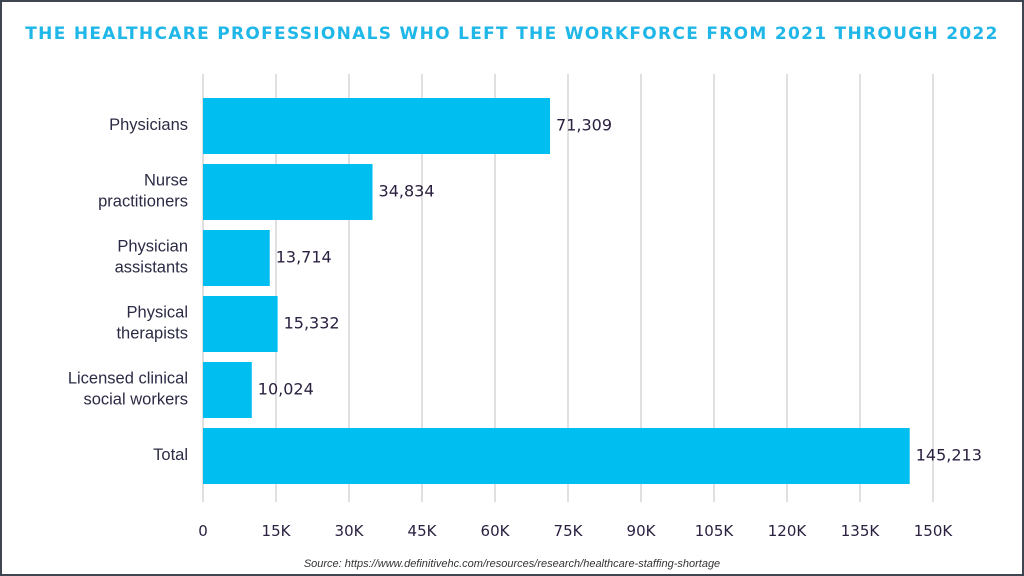  Describe the element at coordinates (203, 531) in the screenshot. I see `x-tick-label: 0` at that location.